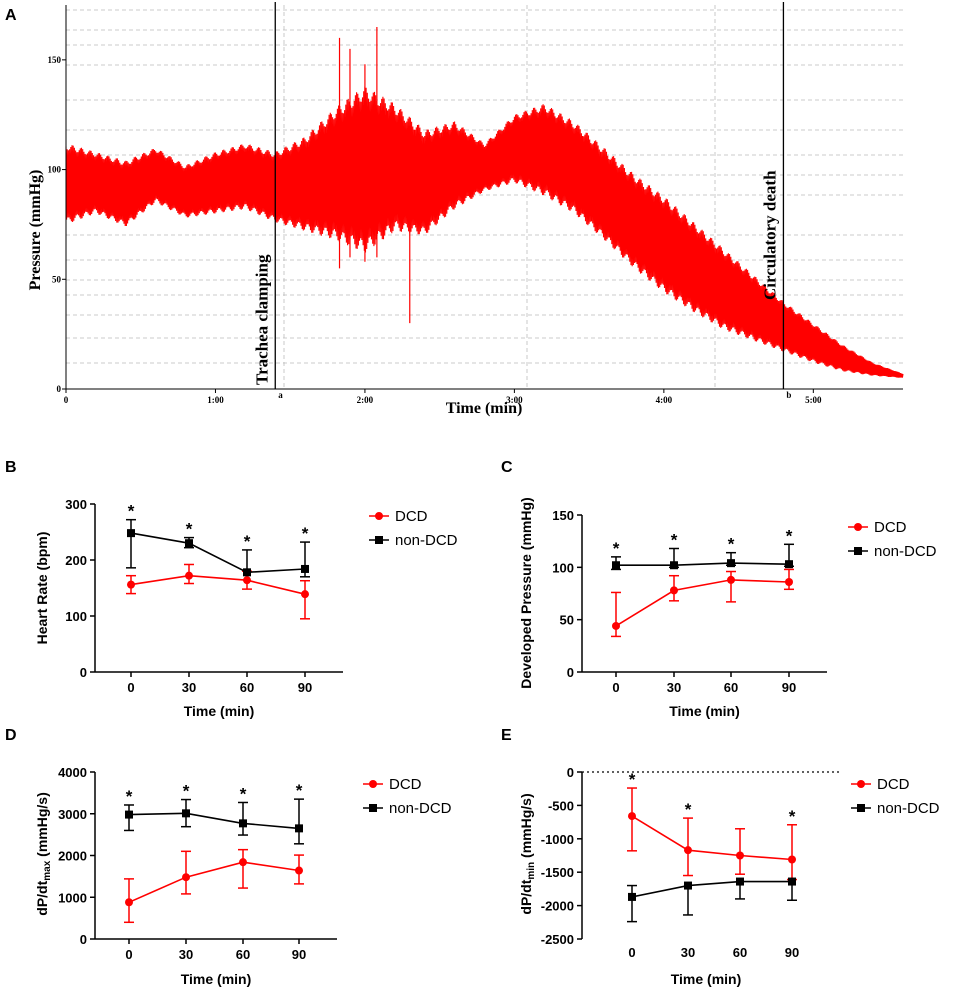 The height and width of the screenshot is (995, 964). I want to click on panel-a-y-tick: 100, so click(55, 170).